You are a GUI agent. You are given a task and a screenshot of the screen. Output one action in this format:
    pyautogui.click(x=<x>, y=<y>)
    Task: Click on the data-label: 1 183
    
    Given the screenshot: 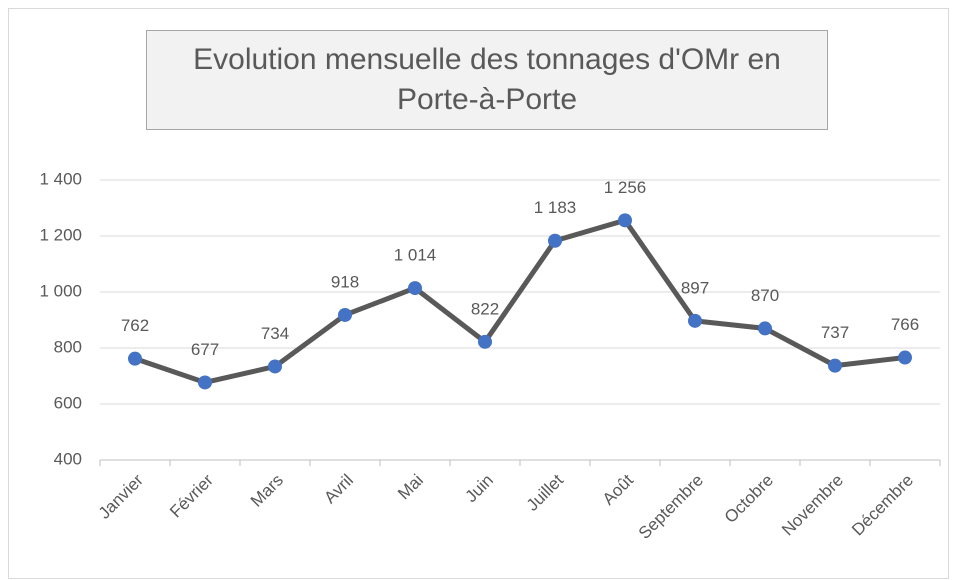 What is the action you would take?
    pyautogui.click(x=555, y=207)
    